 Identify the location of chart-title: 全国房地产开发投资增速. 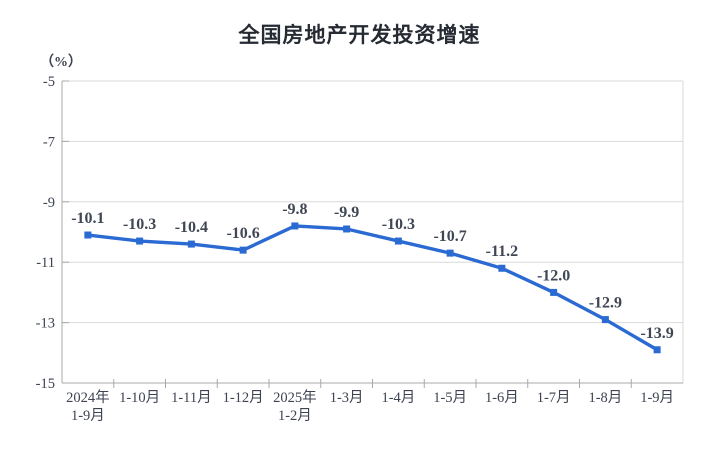
(359, 35).